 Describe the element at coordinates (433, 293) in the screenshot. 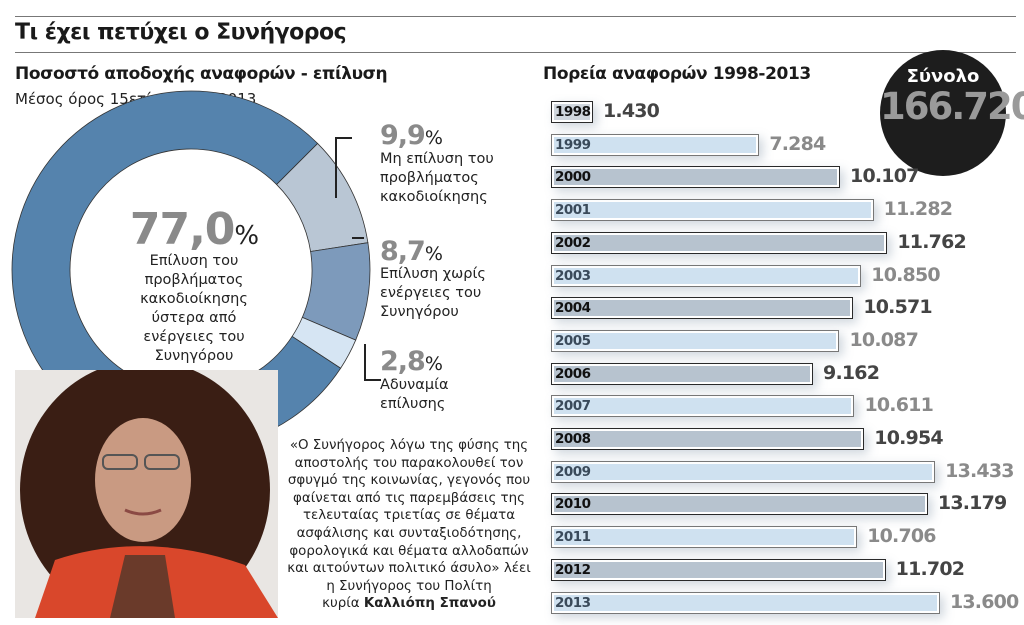

I see `slice-label-2: Επίλυση χωρίς ενέργειες του Συνηγόρου` at that location.